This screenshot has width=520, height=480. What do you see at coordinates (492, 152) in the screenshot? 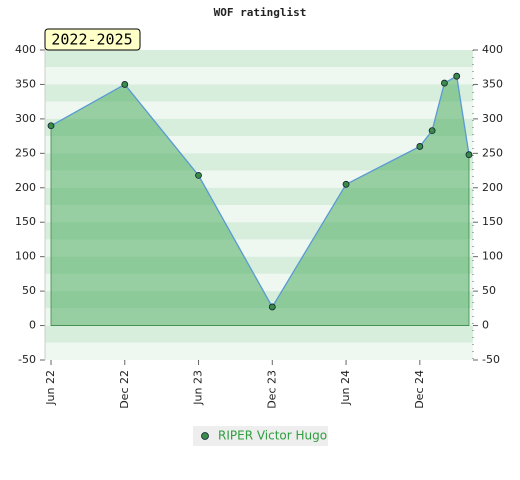
I see `y2-tick-label: 250` at bounding box center [492, 152].